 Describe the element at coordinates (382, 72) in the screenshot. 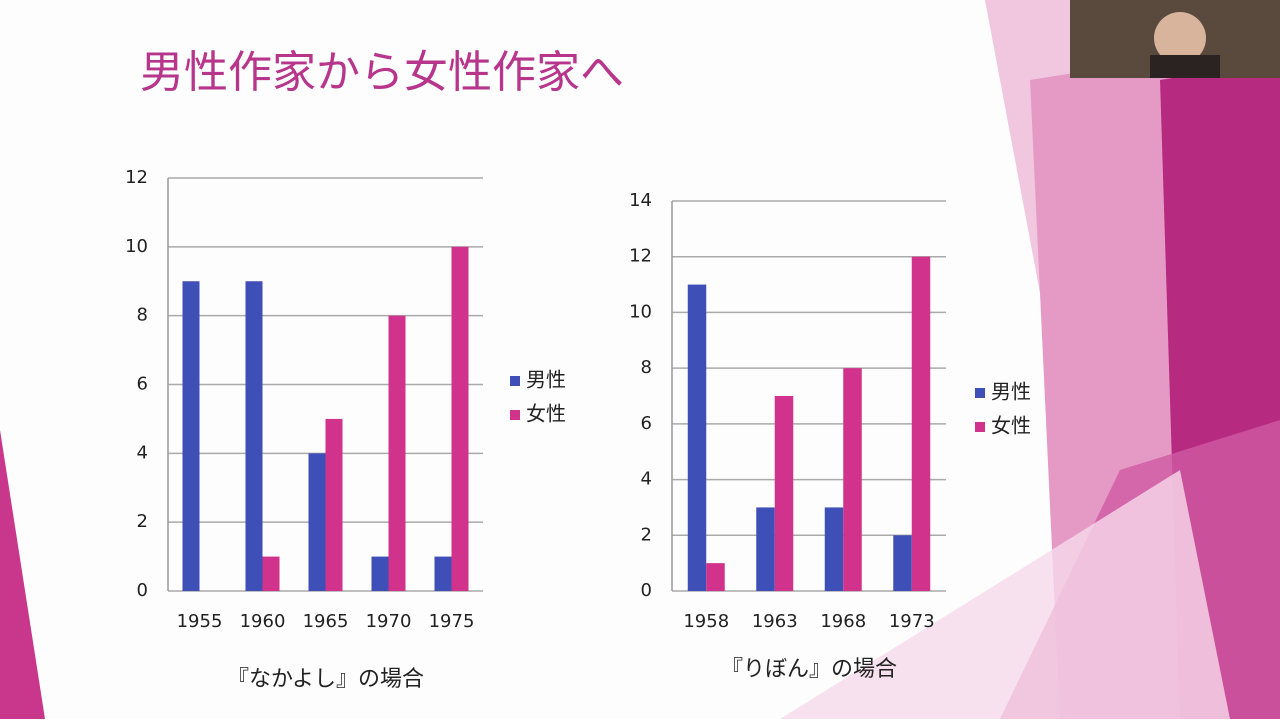

I see `slide-title: 男性作家から女性作家へ` at that location.